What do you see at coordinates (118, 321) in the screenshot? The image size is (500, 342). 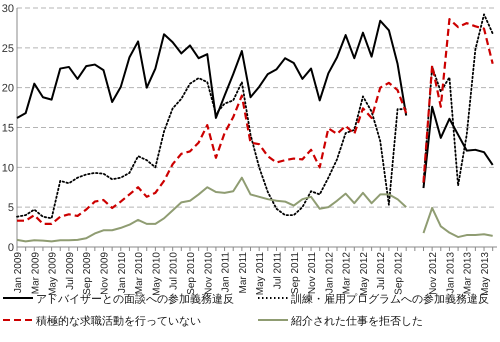 I see `legend-label: 積極的な求職活動を行っていない` at bounding box center [118, 321].